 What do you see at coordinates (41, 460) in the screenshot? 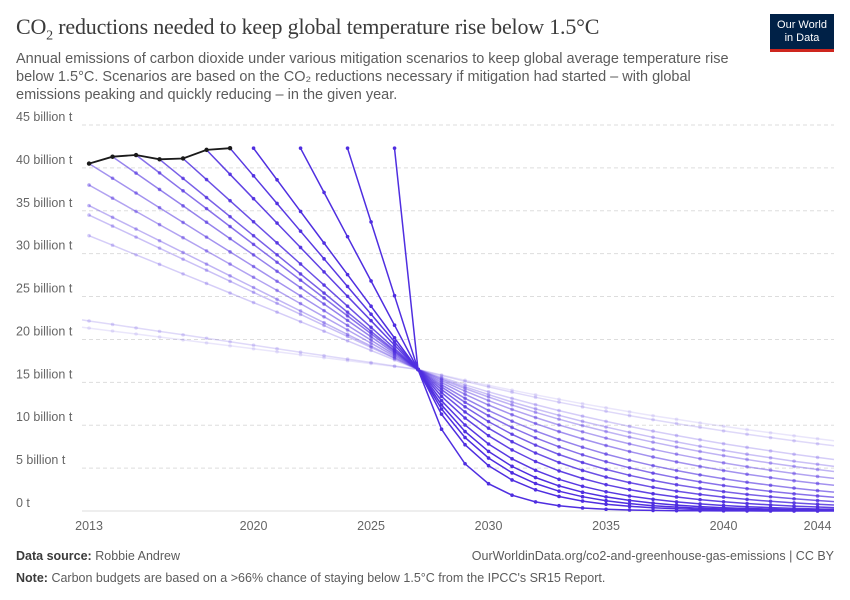
I see `y-tick-label: 5 billion t` at bounding box center [41, 460].